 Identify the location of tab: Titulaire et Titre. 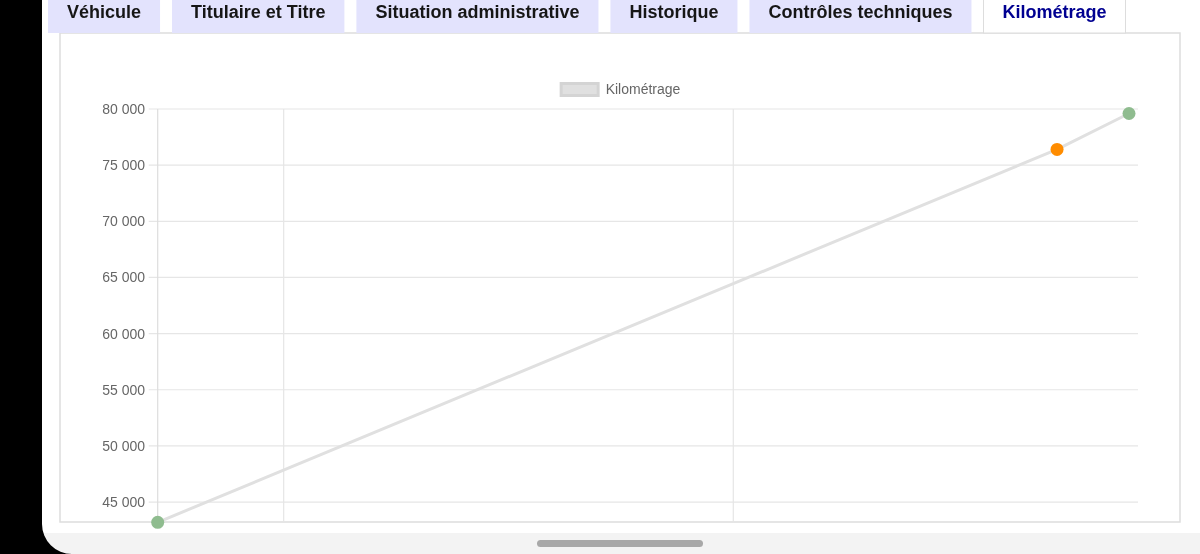
(258, 16).